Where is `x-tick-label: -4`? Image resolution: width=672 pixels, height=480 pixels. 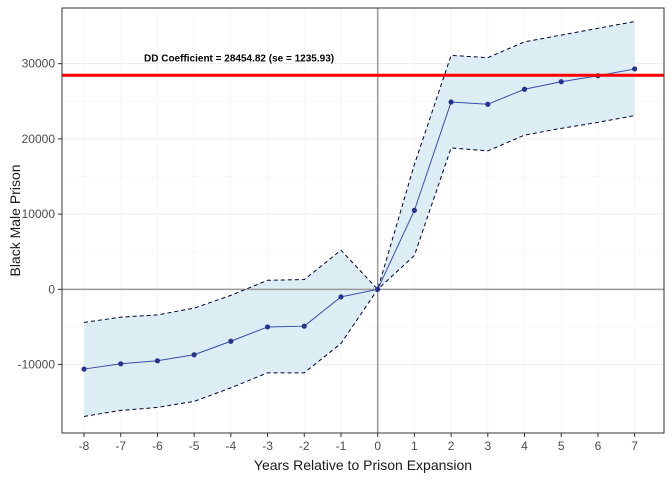 x-tick-label: -4 is located at coordinates (231, 446).